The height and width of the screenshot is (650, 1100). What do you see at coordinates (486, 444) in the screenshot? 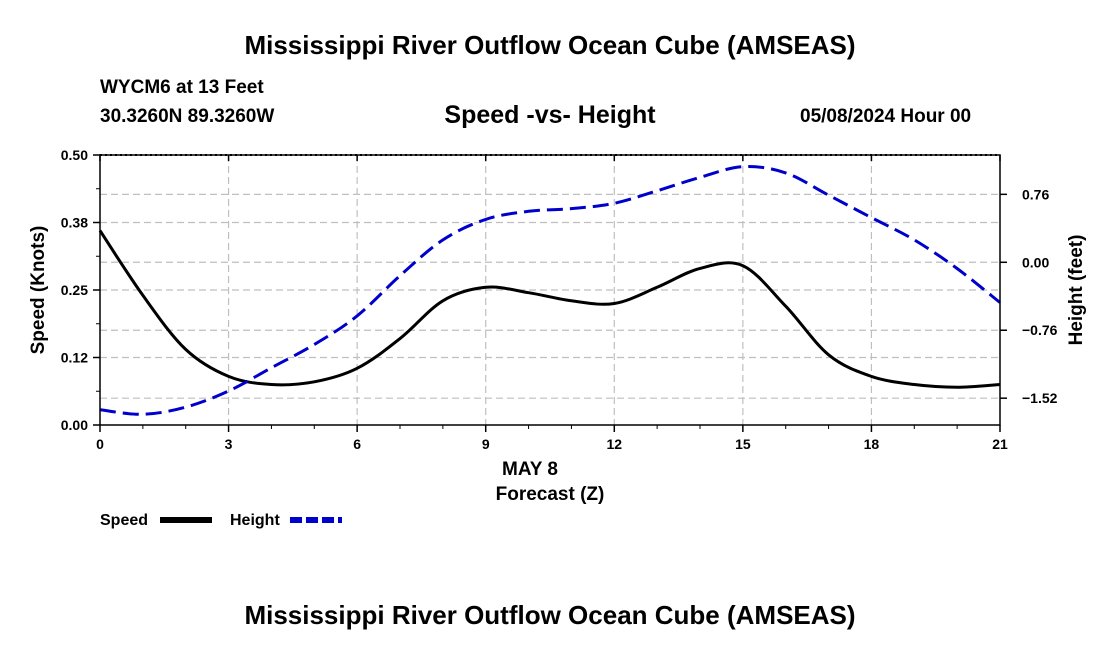
I see `x-tick-label: 9` at bounding box center [486, 444].